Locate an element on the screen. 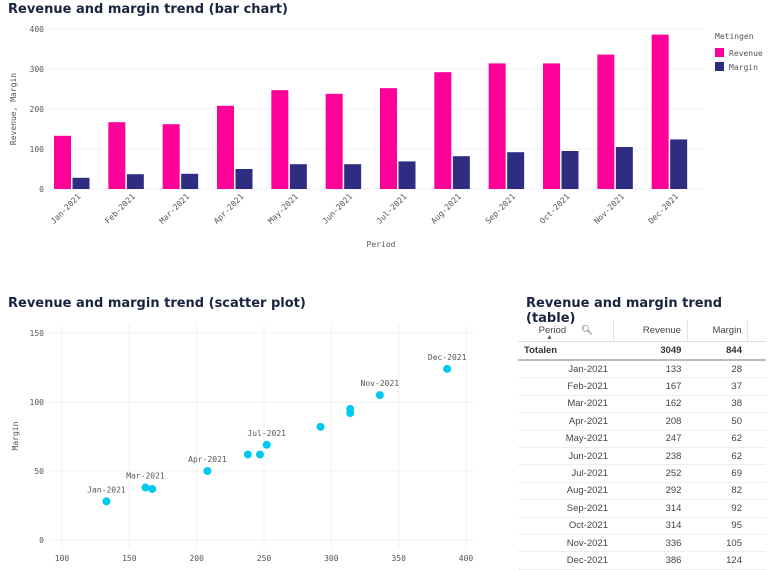 This screenshot has width=768, height=570. y-tick-label: 50 is located at coordinates (39, 471).